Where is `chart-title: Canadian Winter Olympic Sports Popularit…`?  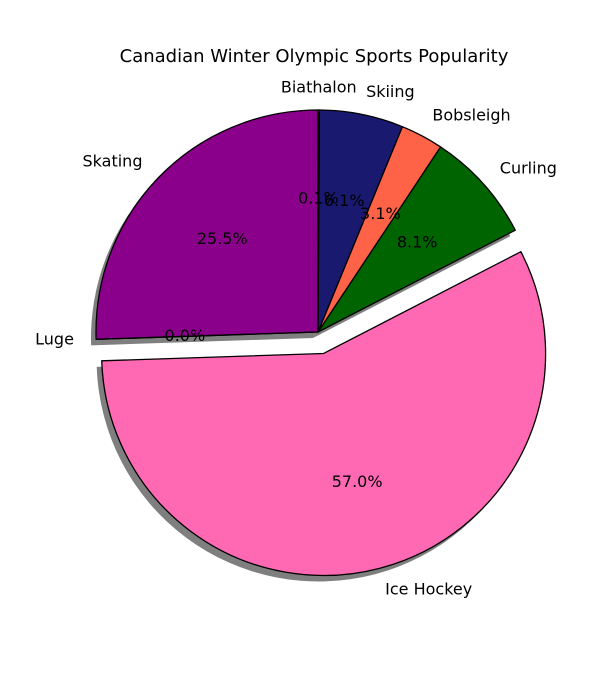
chart-title: Canadian Winter Olympic Sports Popularit… is located at coordinates (314, 56).